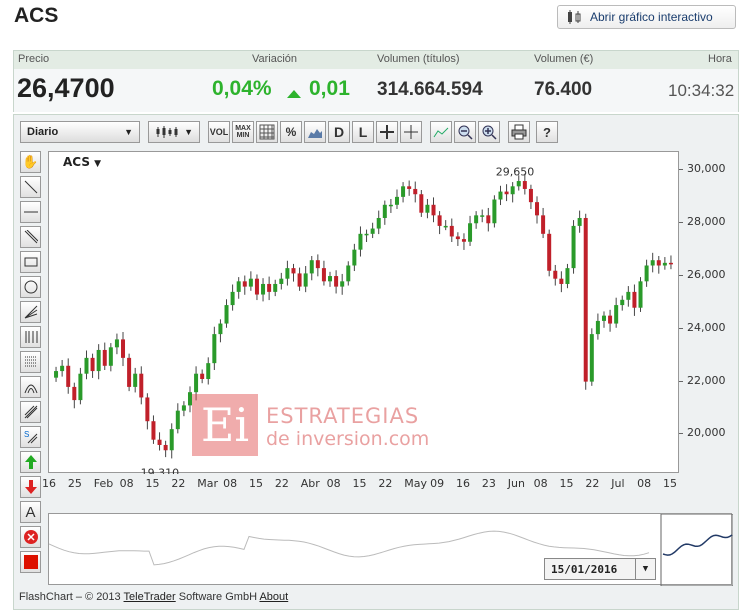  What do you see at coordinates (706, 433) in the screenshot?
I see `y-tick-label: 20,000` at bounding box center [706, 433].